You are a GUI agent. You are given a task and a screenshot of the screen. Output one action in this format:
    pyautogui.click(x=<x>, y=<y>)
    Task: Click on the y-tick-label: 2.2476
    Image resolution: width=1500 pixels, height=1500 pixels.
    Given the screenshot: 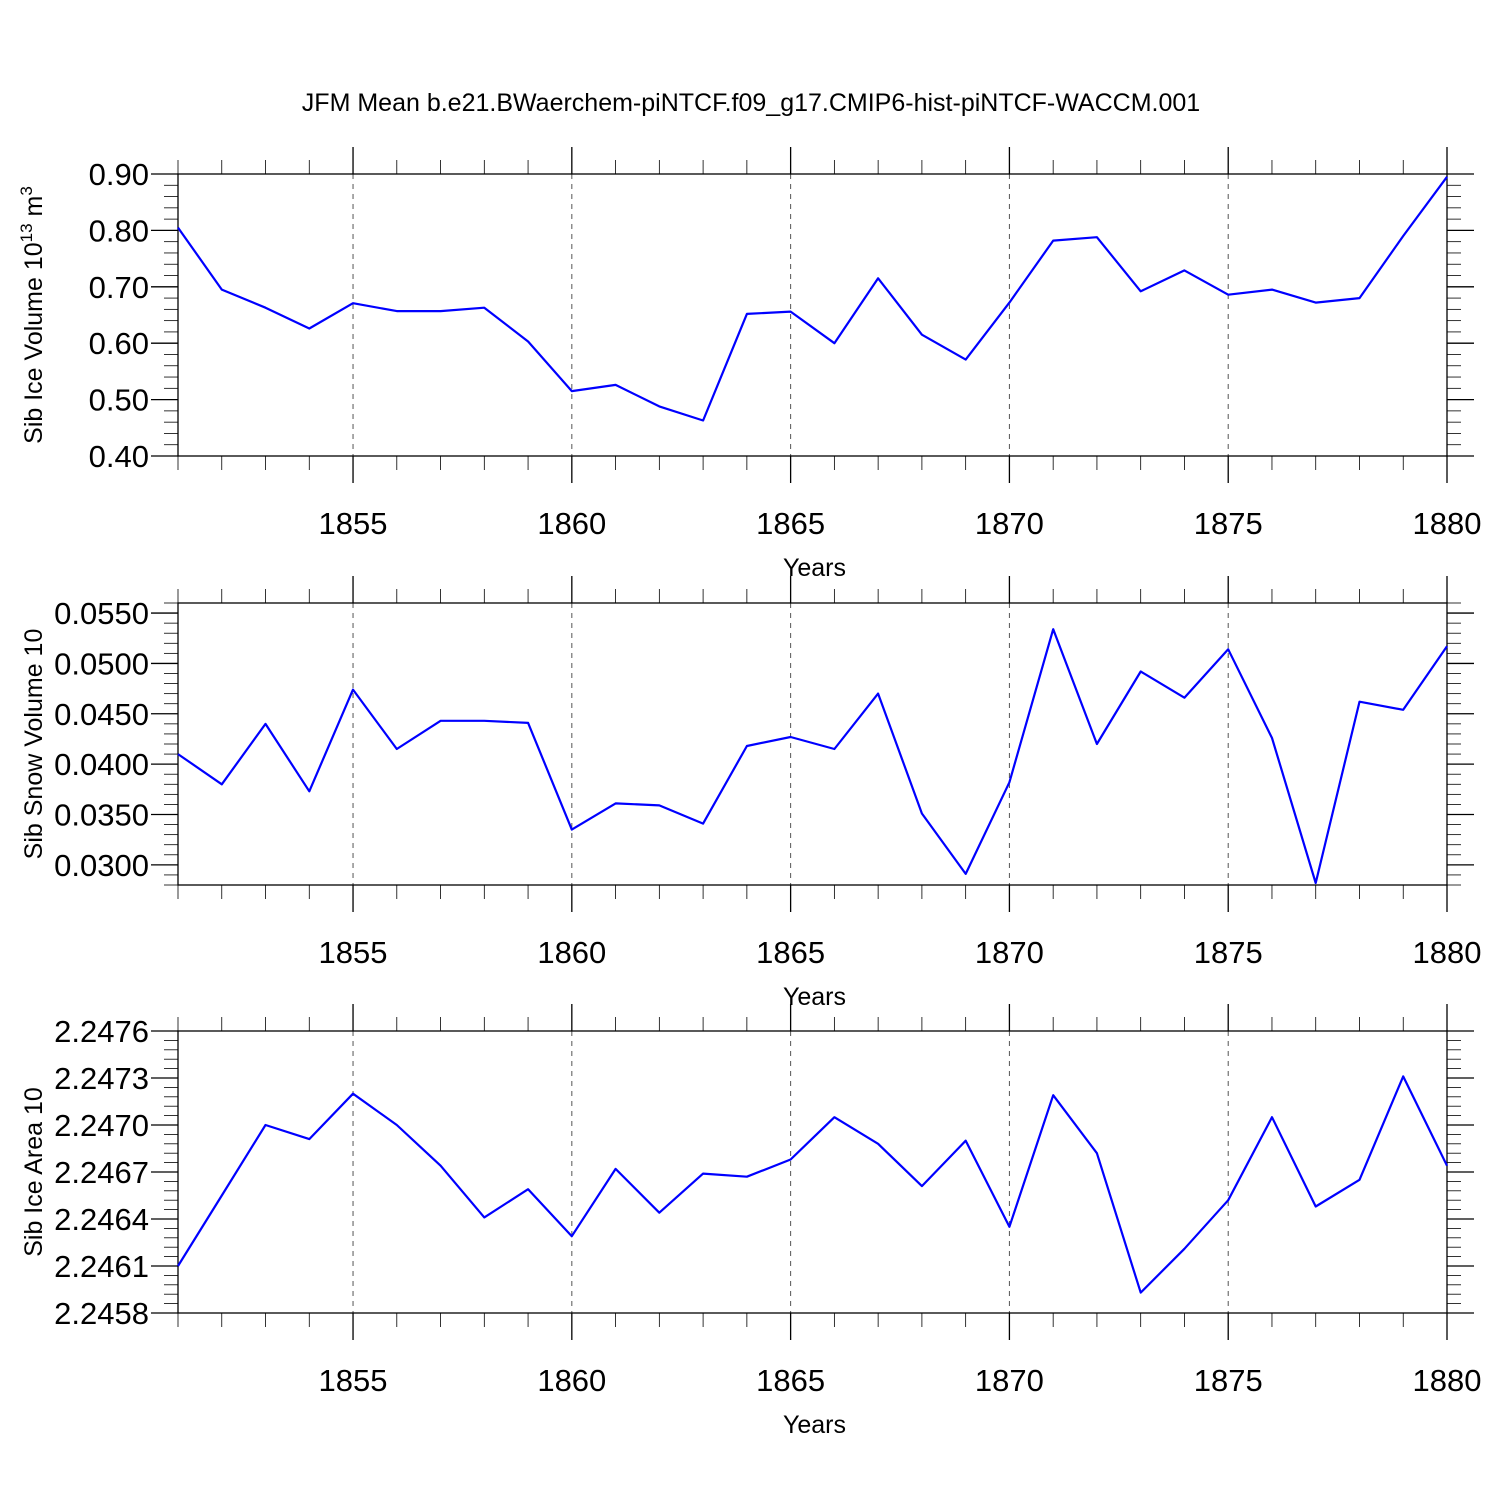 What is the action you would take?
    pyautogui.click(x=101, y=1031)
    